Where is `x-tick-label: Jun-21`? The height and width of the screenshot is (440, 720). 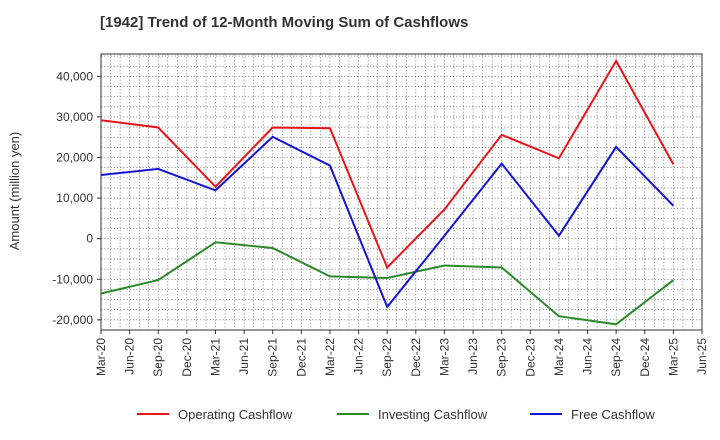 x-tick-label: Jun-21 is located at coordinates (244, 356).